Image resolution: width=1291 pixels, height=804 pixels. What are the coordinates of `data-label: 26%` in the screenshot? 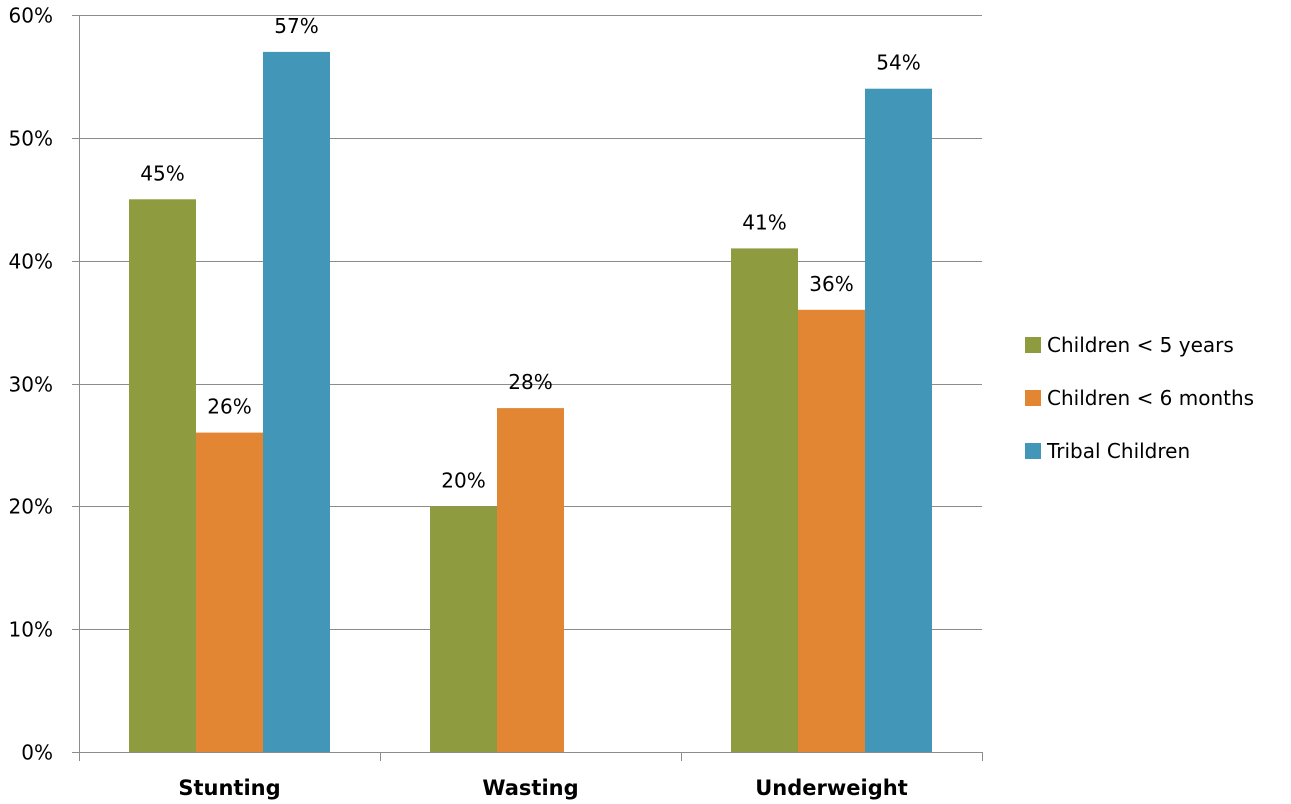 It's located at (229, 407).